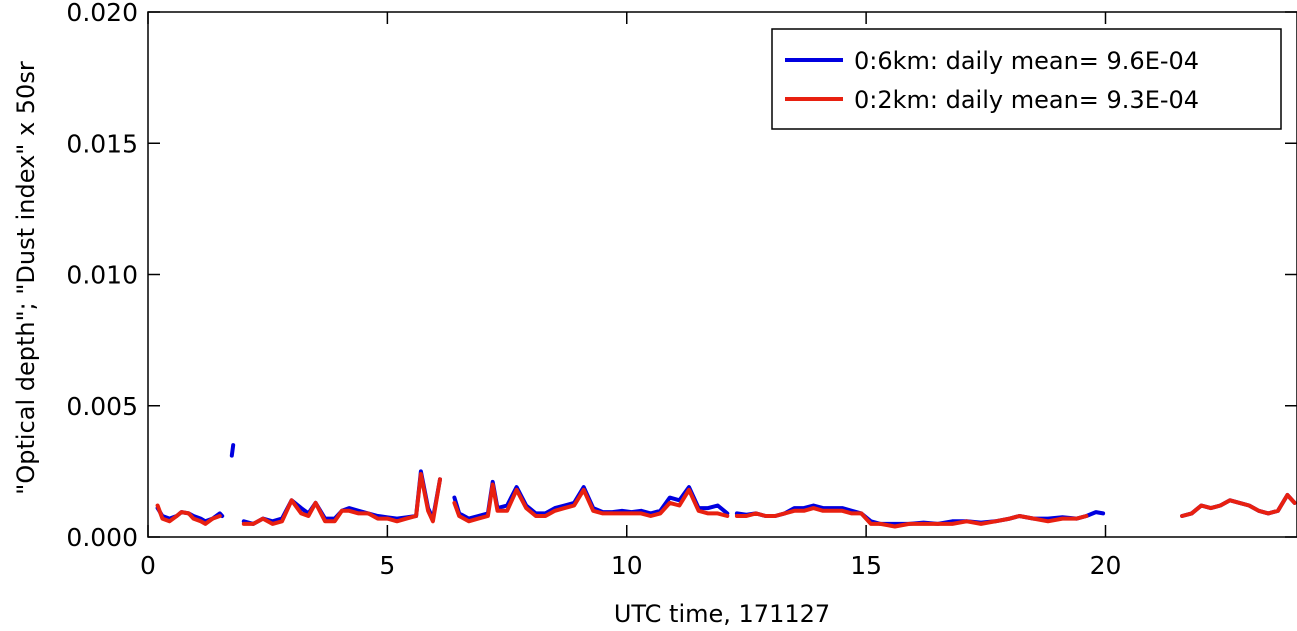  I want to click on x-axis: 0 5 10 15 20, so click(630, 552).